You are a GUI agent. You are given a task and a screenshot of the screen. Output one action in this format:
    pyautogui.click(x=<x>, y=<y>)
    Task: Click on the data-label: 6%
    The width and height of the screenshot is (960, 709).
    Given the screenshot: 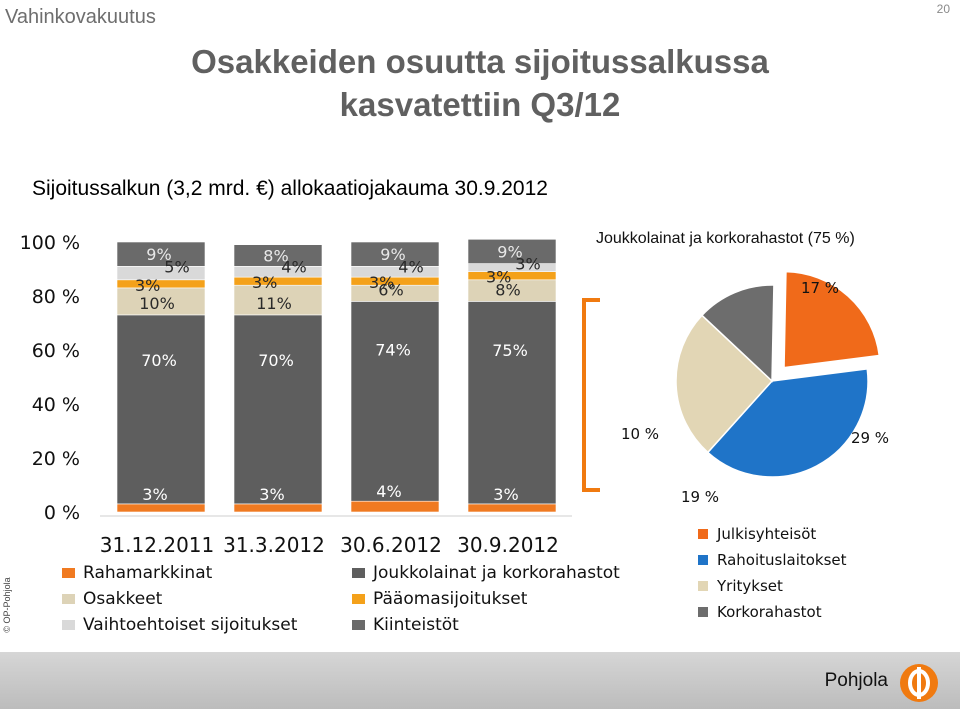 What is the action you would take?
    pyautogui.click(x=390, y=289)
    